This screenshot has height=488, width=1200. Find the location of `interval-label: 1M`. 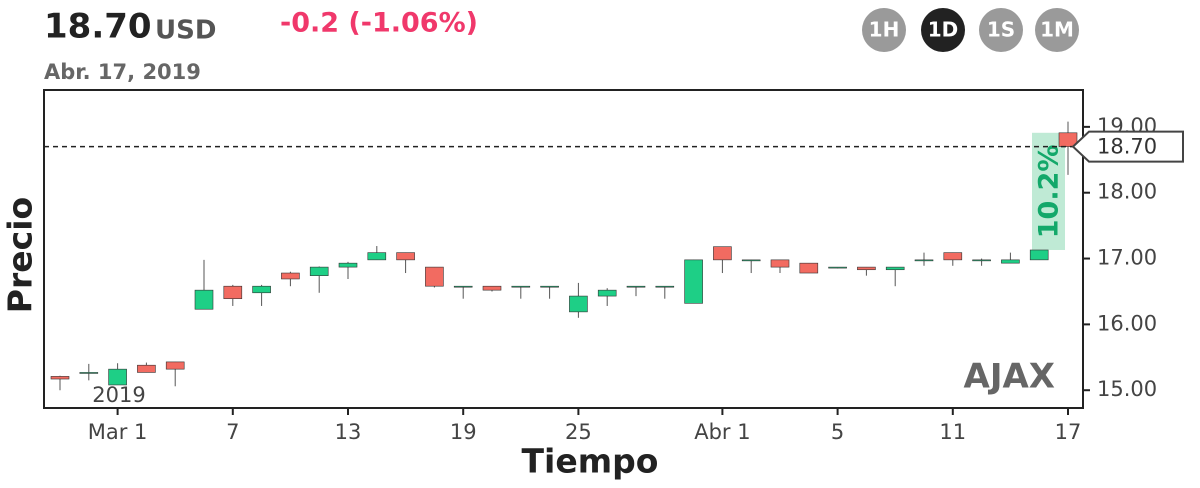

interval-label: 1M is located at coordinates (1057, 30).